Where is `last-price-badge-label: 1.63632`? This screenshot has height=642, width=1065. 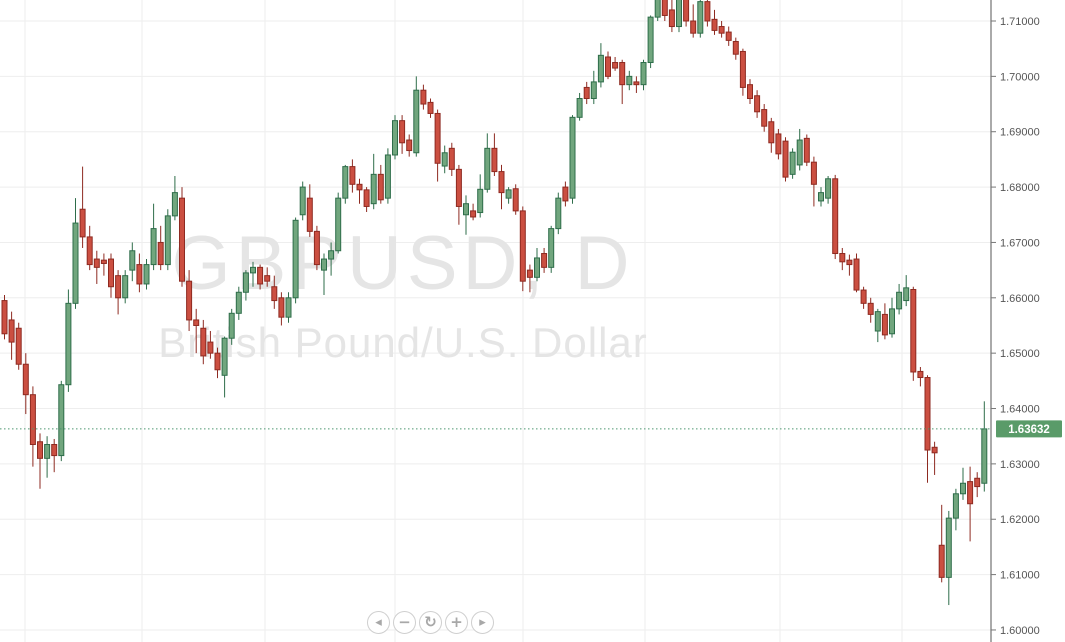 last-price-badge-label: 1.63632 is located at coordinates (1029, 430).